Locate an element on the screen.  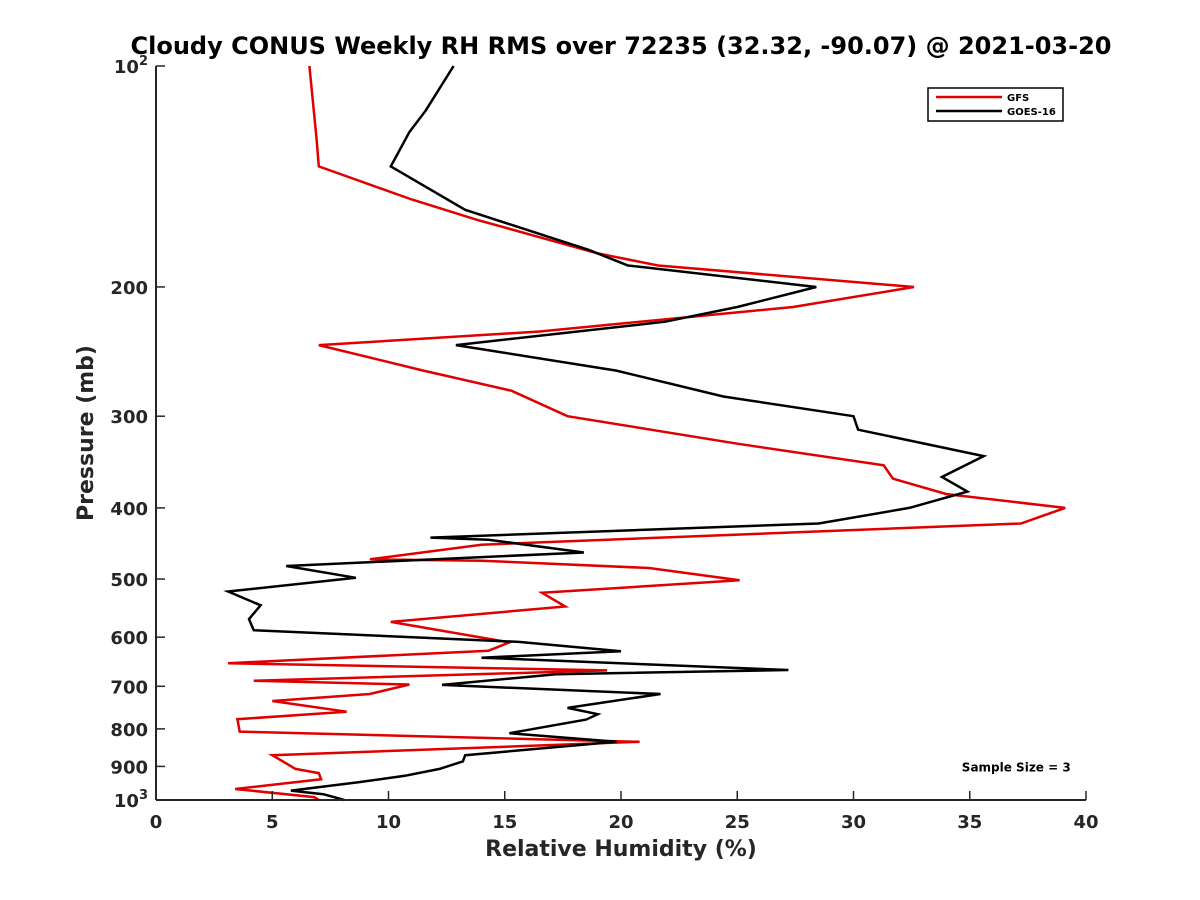
x-tick-label: 5 is located at coordinates (272, 822).